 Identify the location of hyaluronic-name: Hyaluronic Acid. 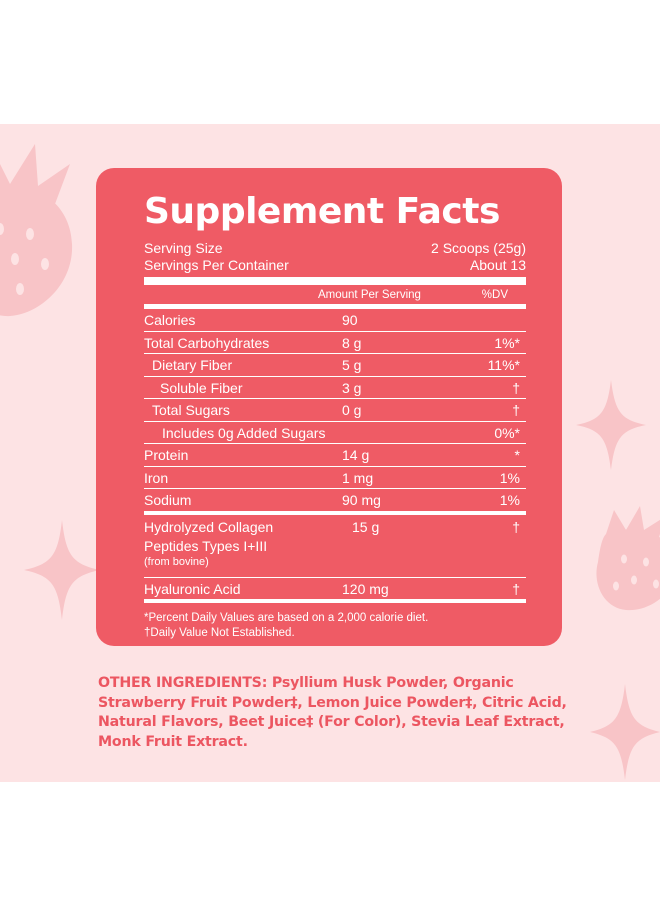
(192, 588).